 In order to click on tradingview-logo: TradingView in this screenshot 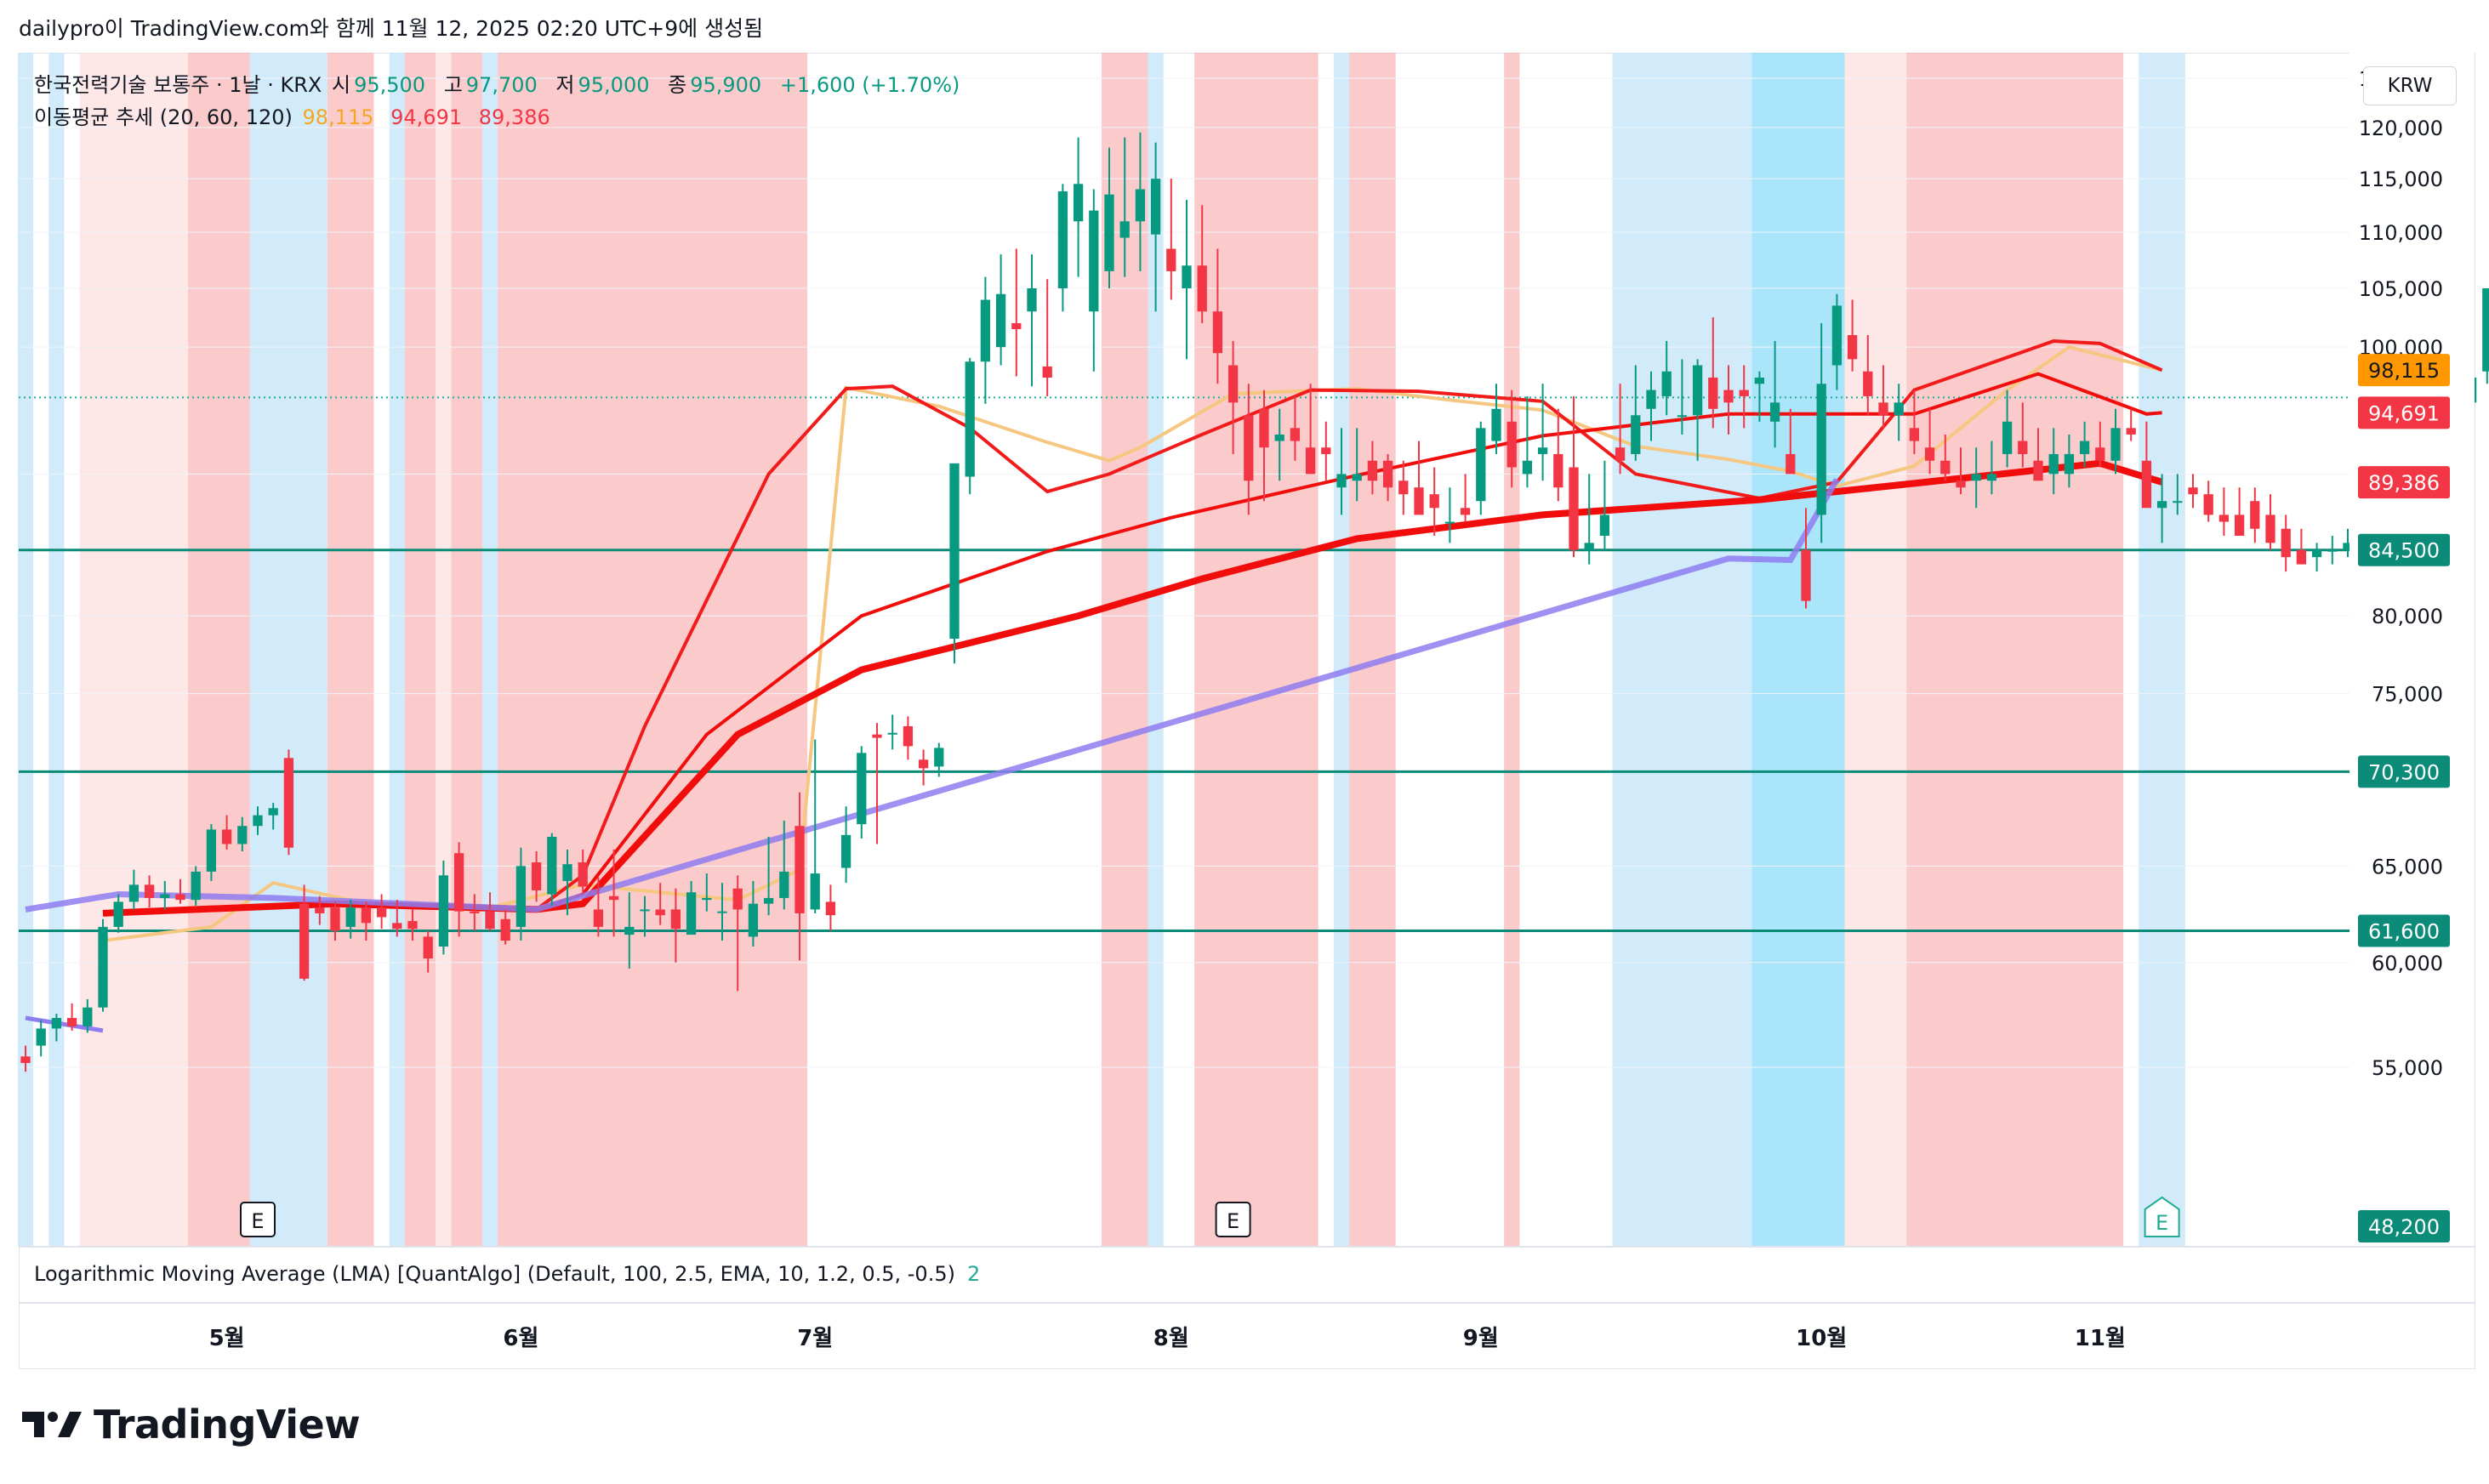, I will do `click(190, 1424)`.